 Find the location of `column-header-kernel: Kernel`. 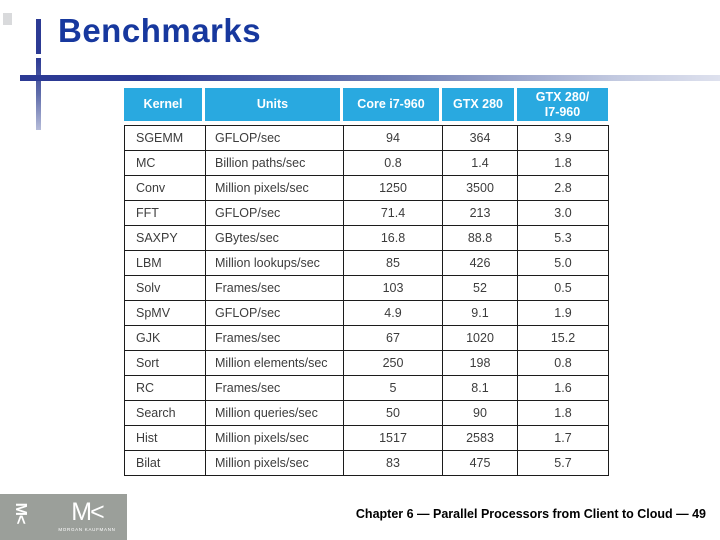

column-header-kernel: Kernel is located at coordinates (164, 104).